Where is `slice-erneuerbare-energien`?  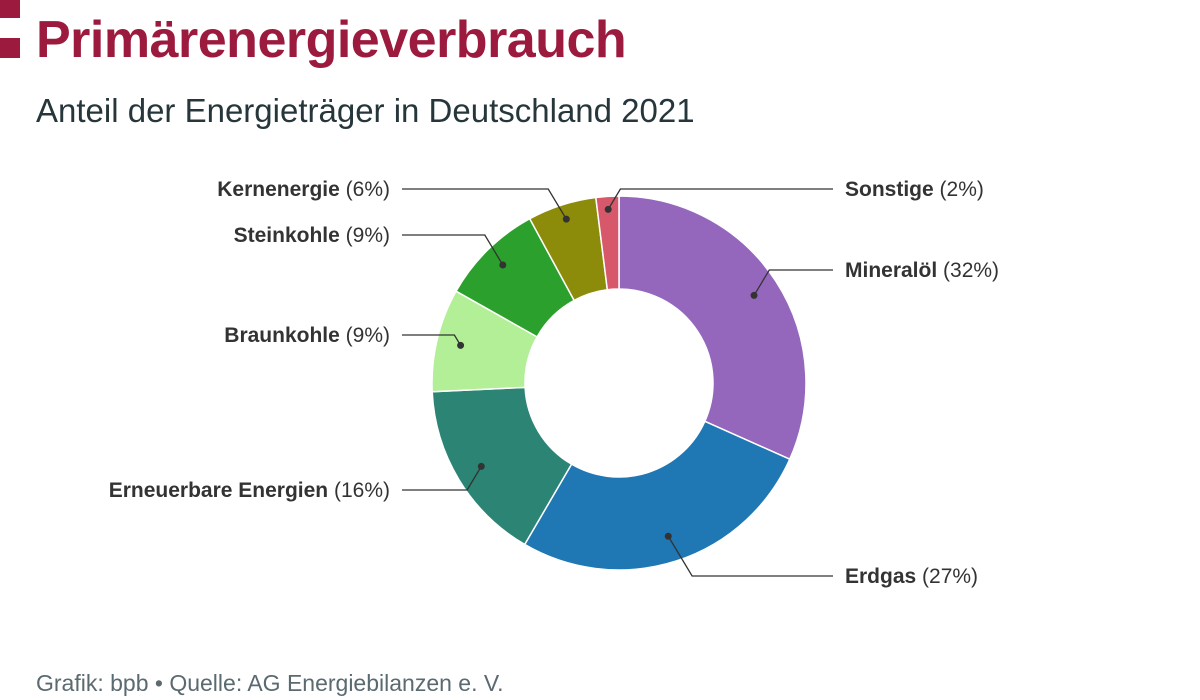 slice-erneuerbare-energien is located at coordinates (502, 466).